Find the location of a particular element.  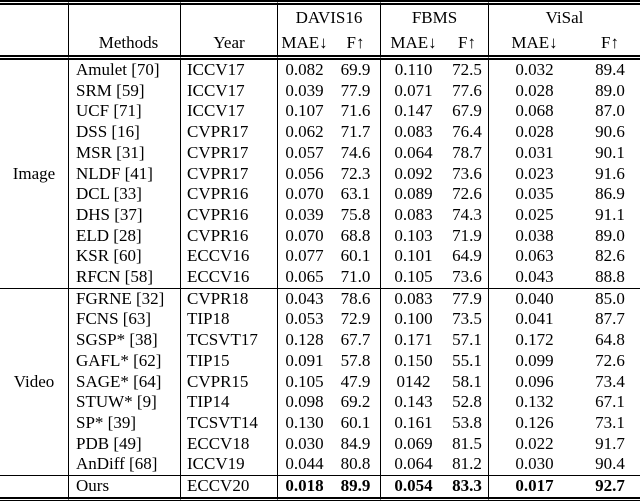

visal-mae-cell: 0.017 is located at coordinates (534, 488).